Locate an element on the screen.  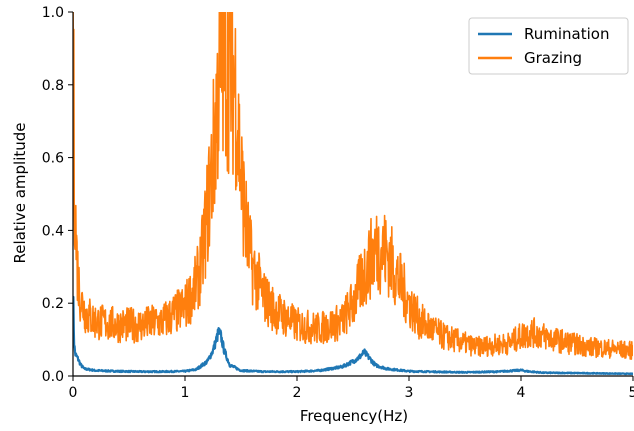
legend-frame is located at coordinates (548, 46).